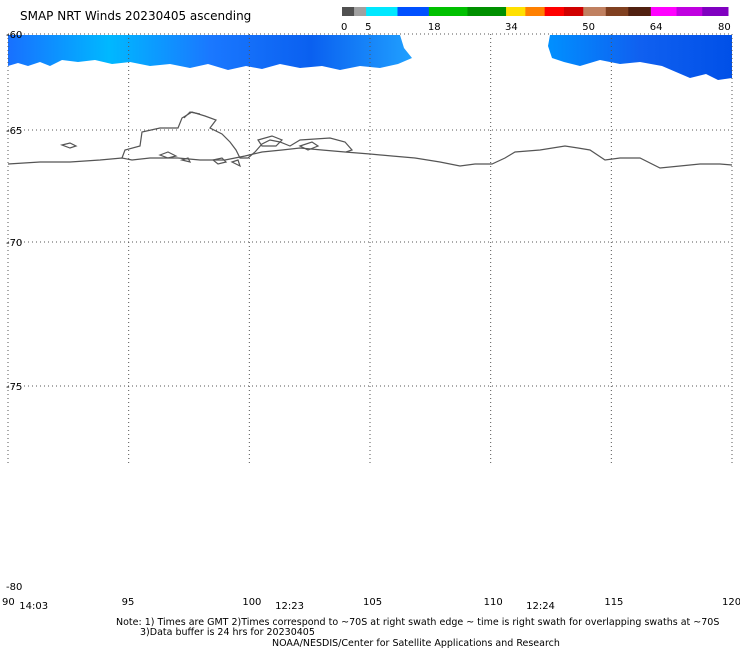 The height and width of the screenshot is (650, 740). I want to click on longitude-label: 120, so click(731, 602).